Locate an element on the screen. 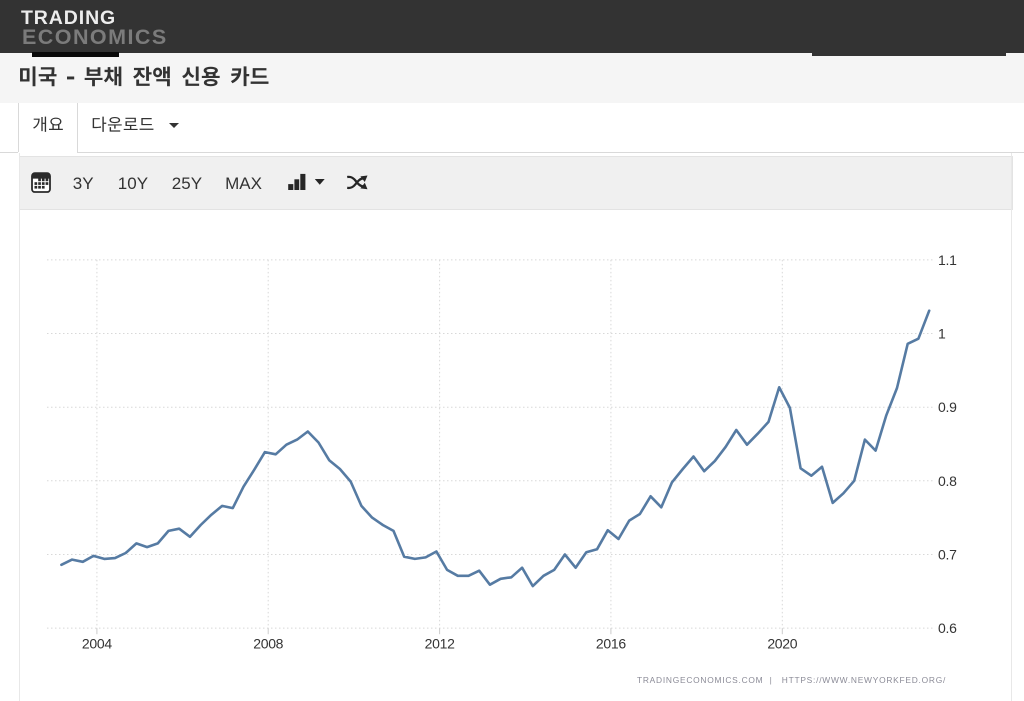  svg-text: 0.7 is located at coordinates (947, 555).